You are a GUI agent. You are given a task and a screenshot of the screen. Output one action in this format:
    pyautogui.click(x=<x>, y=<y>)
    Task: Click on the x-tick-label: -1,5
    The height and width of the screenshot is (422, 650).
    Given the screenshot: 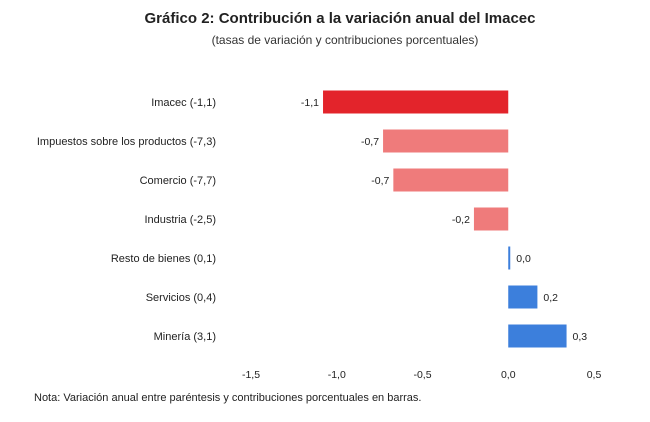 What is the action you would take?
    pyautogui.click(x=251, y=375)
    